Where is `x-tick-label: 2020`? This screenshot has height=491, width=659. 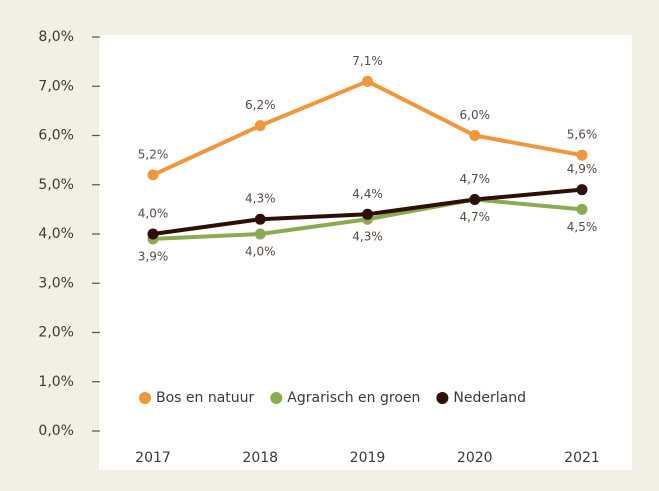
x-tick-label: 2020 is located at coordinates (475, 458).